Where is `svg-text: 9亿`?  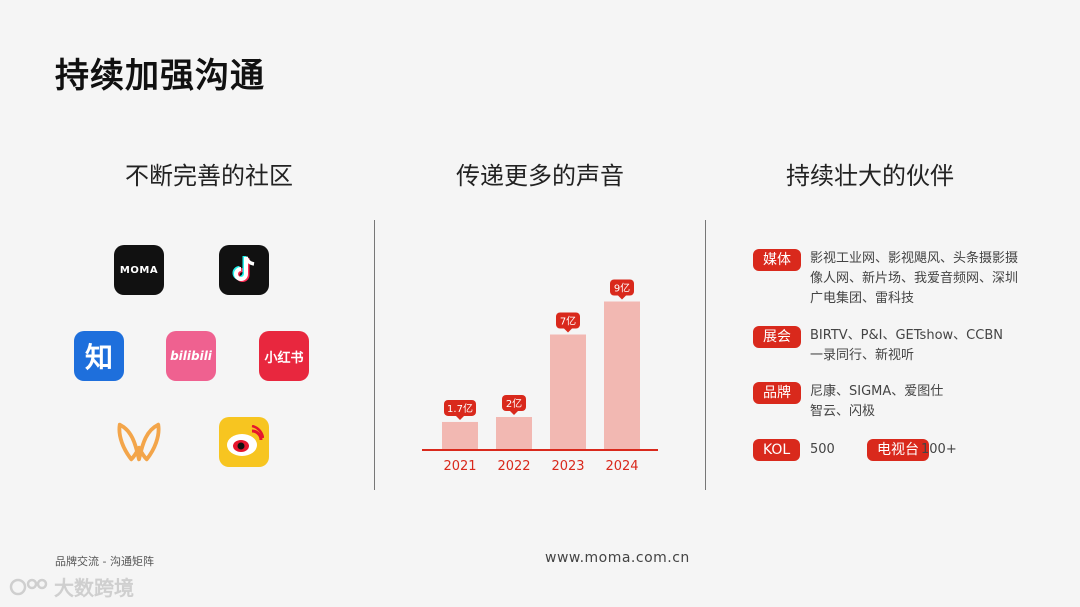 svg-text: 9亿 is located at coordinates (622, 288).